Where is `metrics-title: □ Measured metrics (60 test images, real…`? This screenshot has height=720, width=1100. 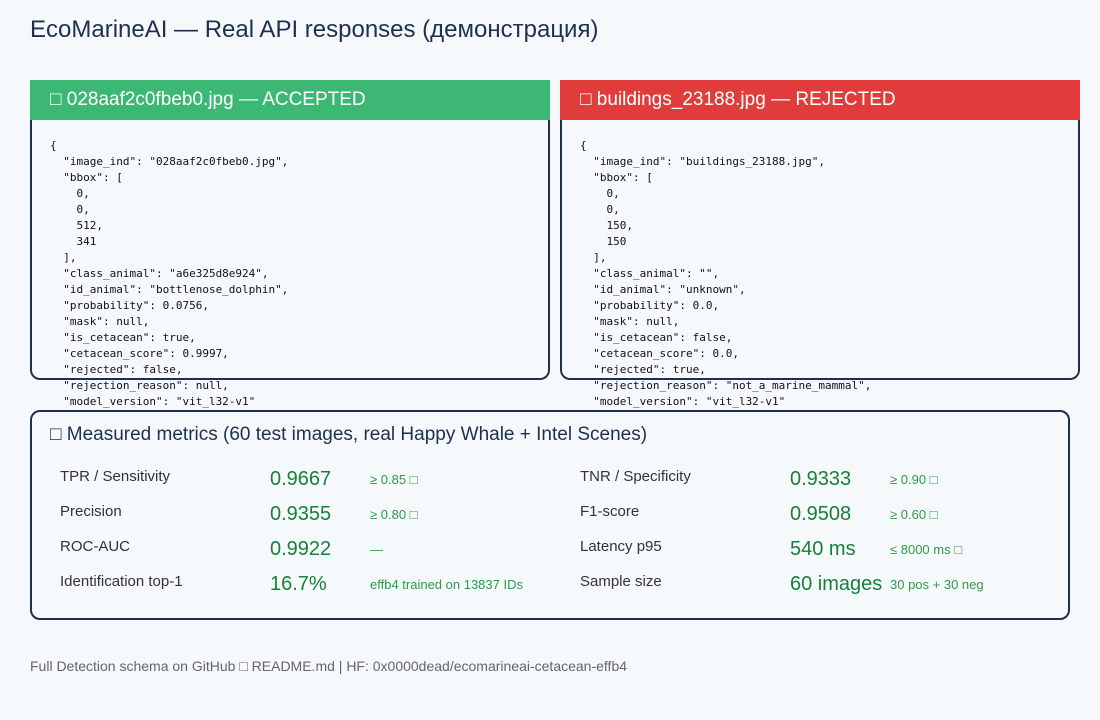 metrics-title: □ Measured metrics (60 test images, real… is located at coordinates (349, 434).